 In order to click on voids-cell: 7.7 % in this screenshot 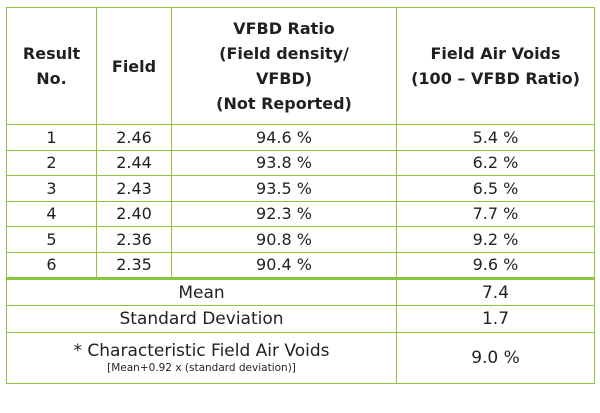, I will do `click(495, 213)`.